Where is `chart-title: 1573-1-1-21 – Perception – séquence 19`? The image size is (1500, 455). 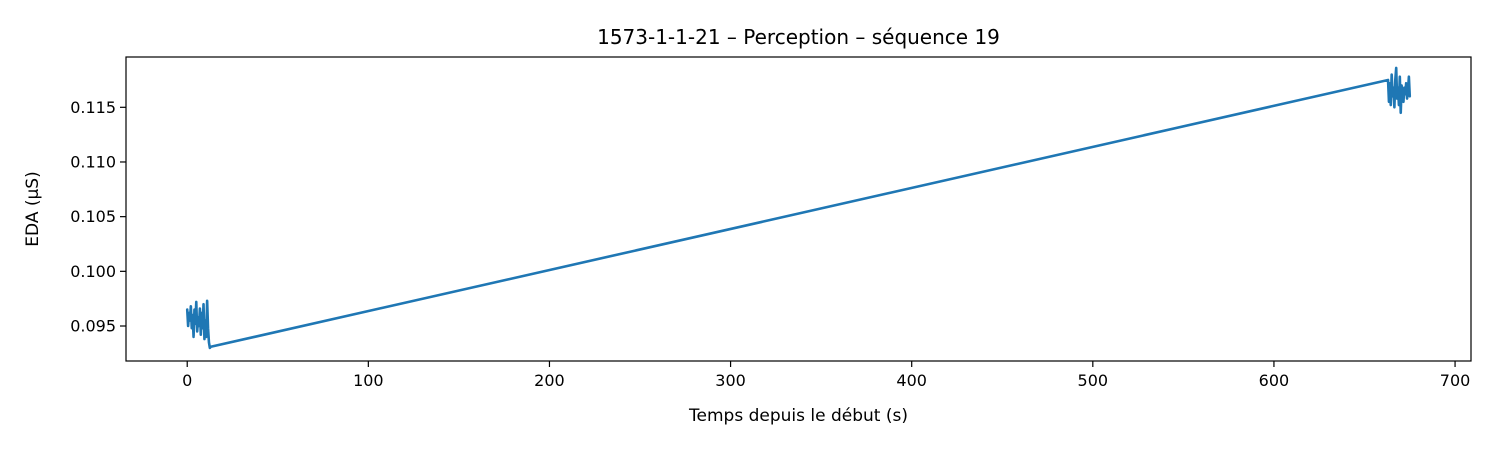 chart-title: 1573-1-1-21 – Perception – séquence 19 is located at coordinates (798, 37).